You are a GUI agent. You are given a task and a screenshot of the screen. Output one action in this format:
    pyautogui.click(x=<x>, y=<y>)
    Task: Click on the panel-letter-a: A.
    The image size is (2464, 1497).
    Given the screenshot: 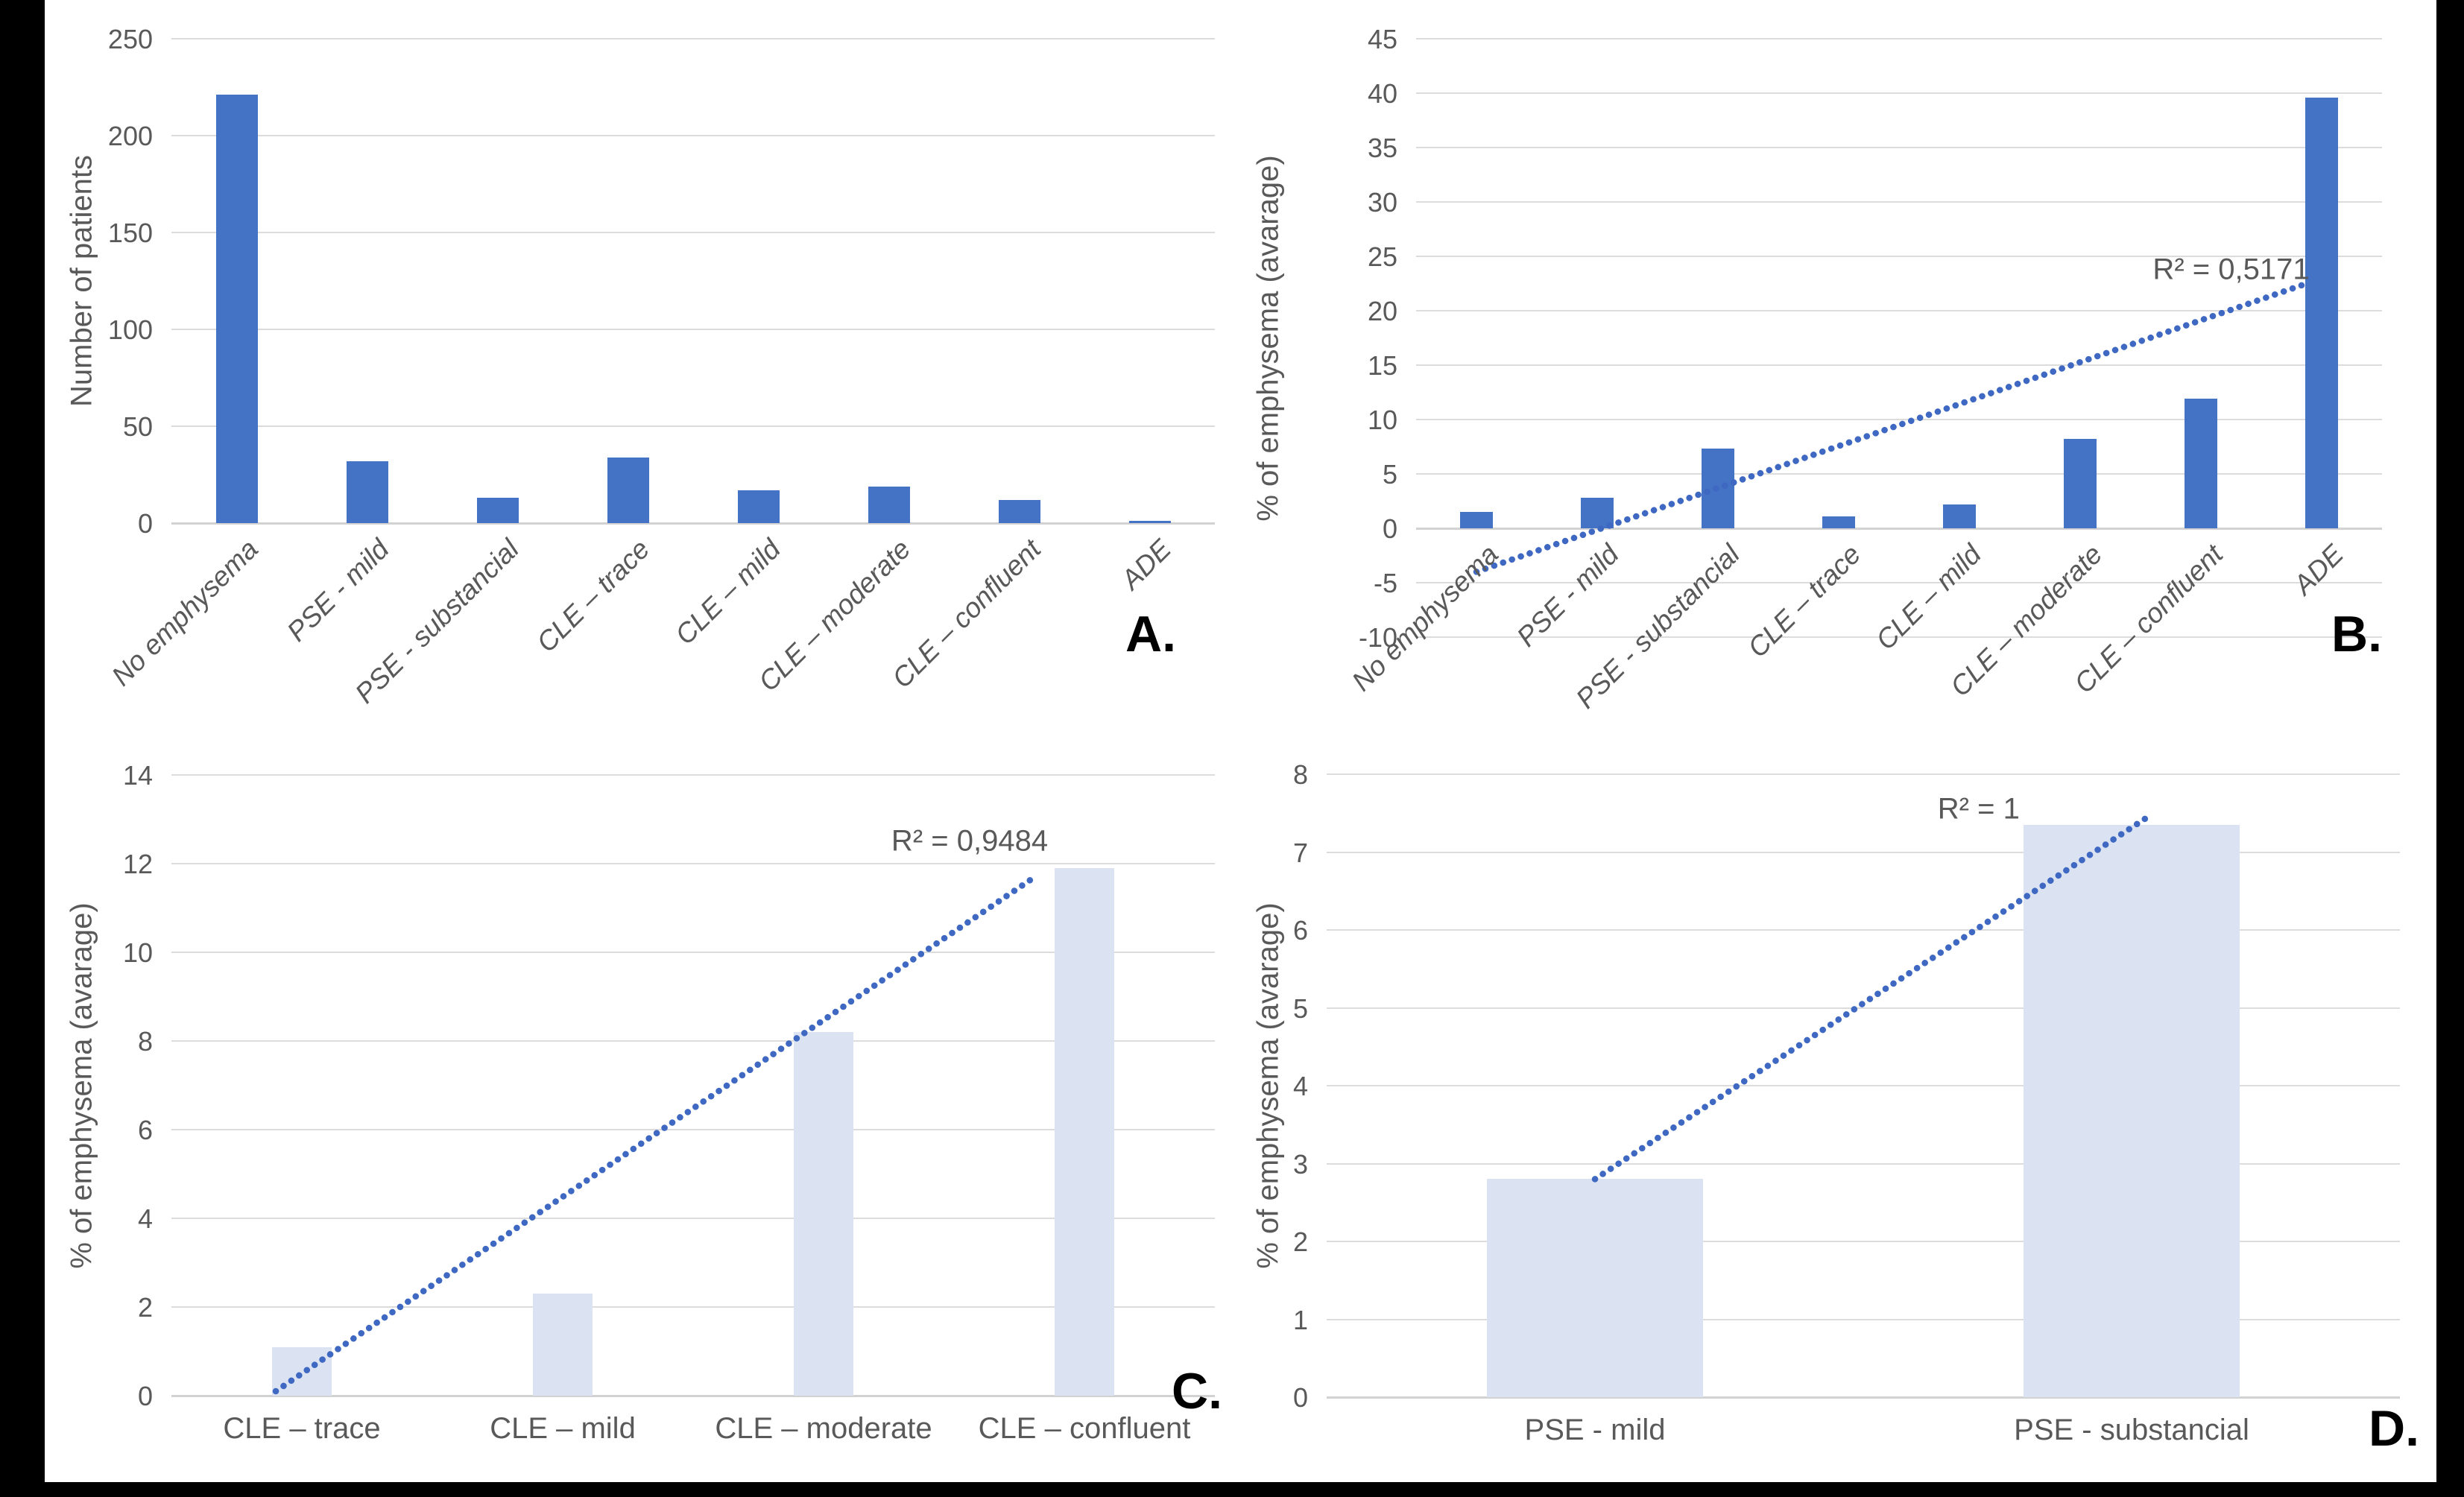 What is the action you would take?
    pyautogui.click(x=1150, y=634)
    